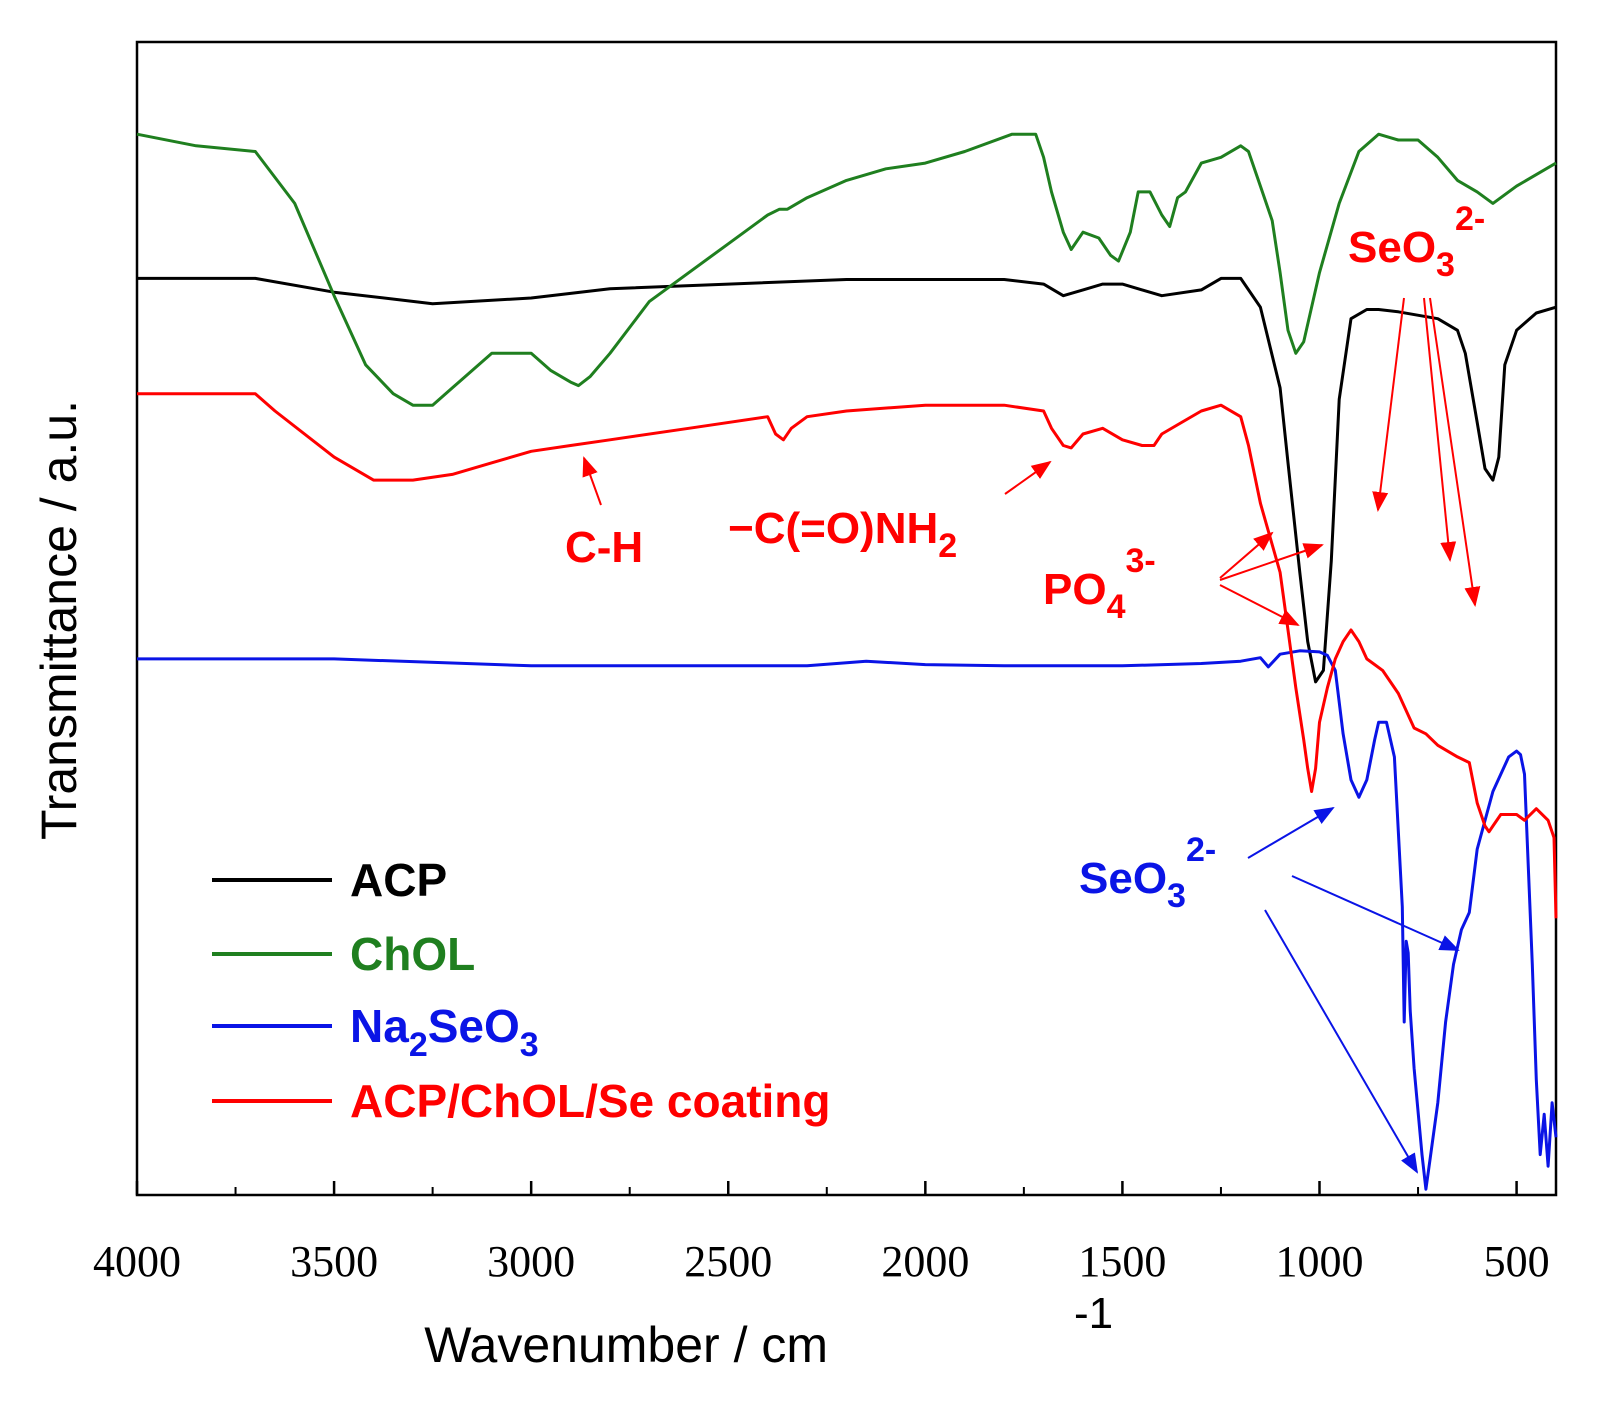 The height and width of the screenshot is (1402, 1599). What do you see at coordinates (1517, 1261) in the screenshot?
I see `x-tick-label-500: 500` at bounding box center [1517, 1261].